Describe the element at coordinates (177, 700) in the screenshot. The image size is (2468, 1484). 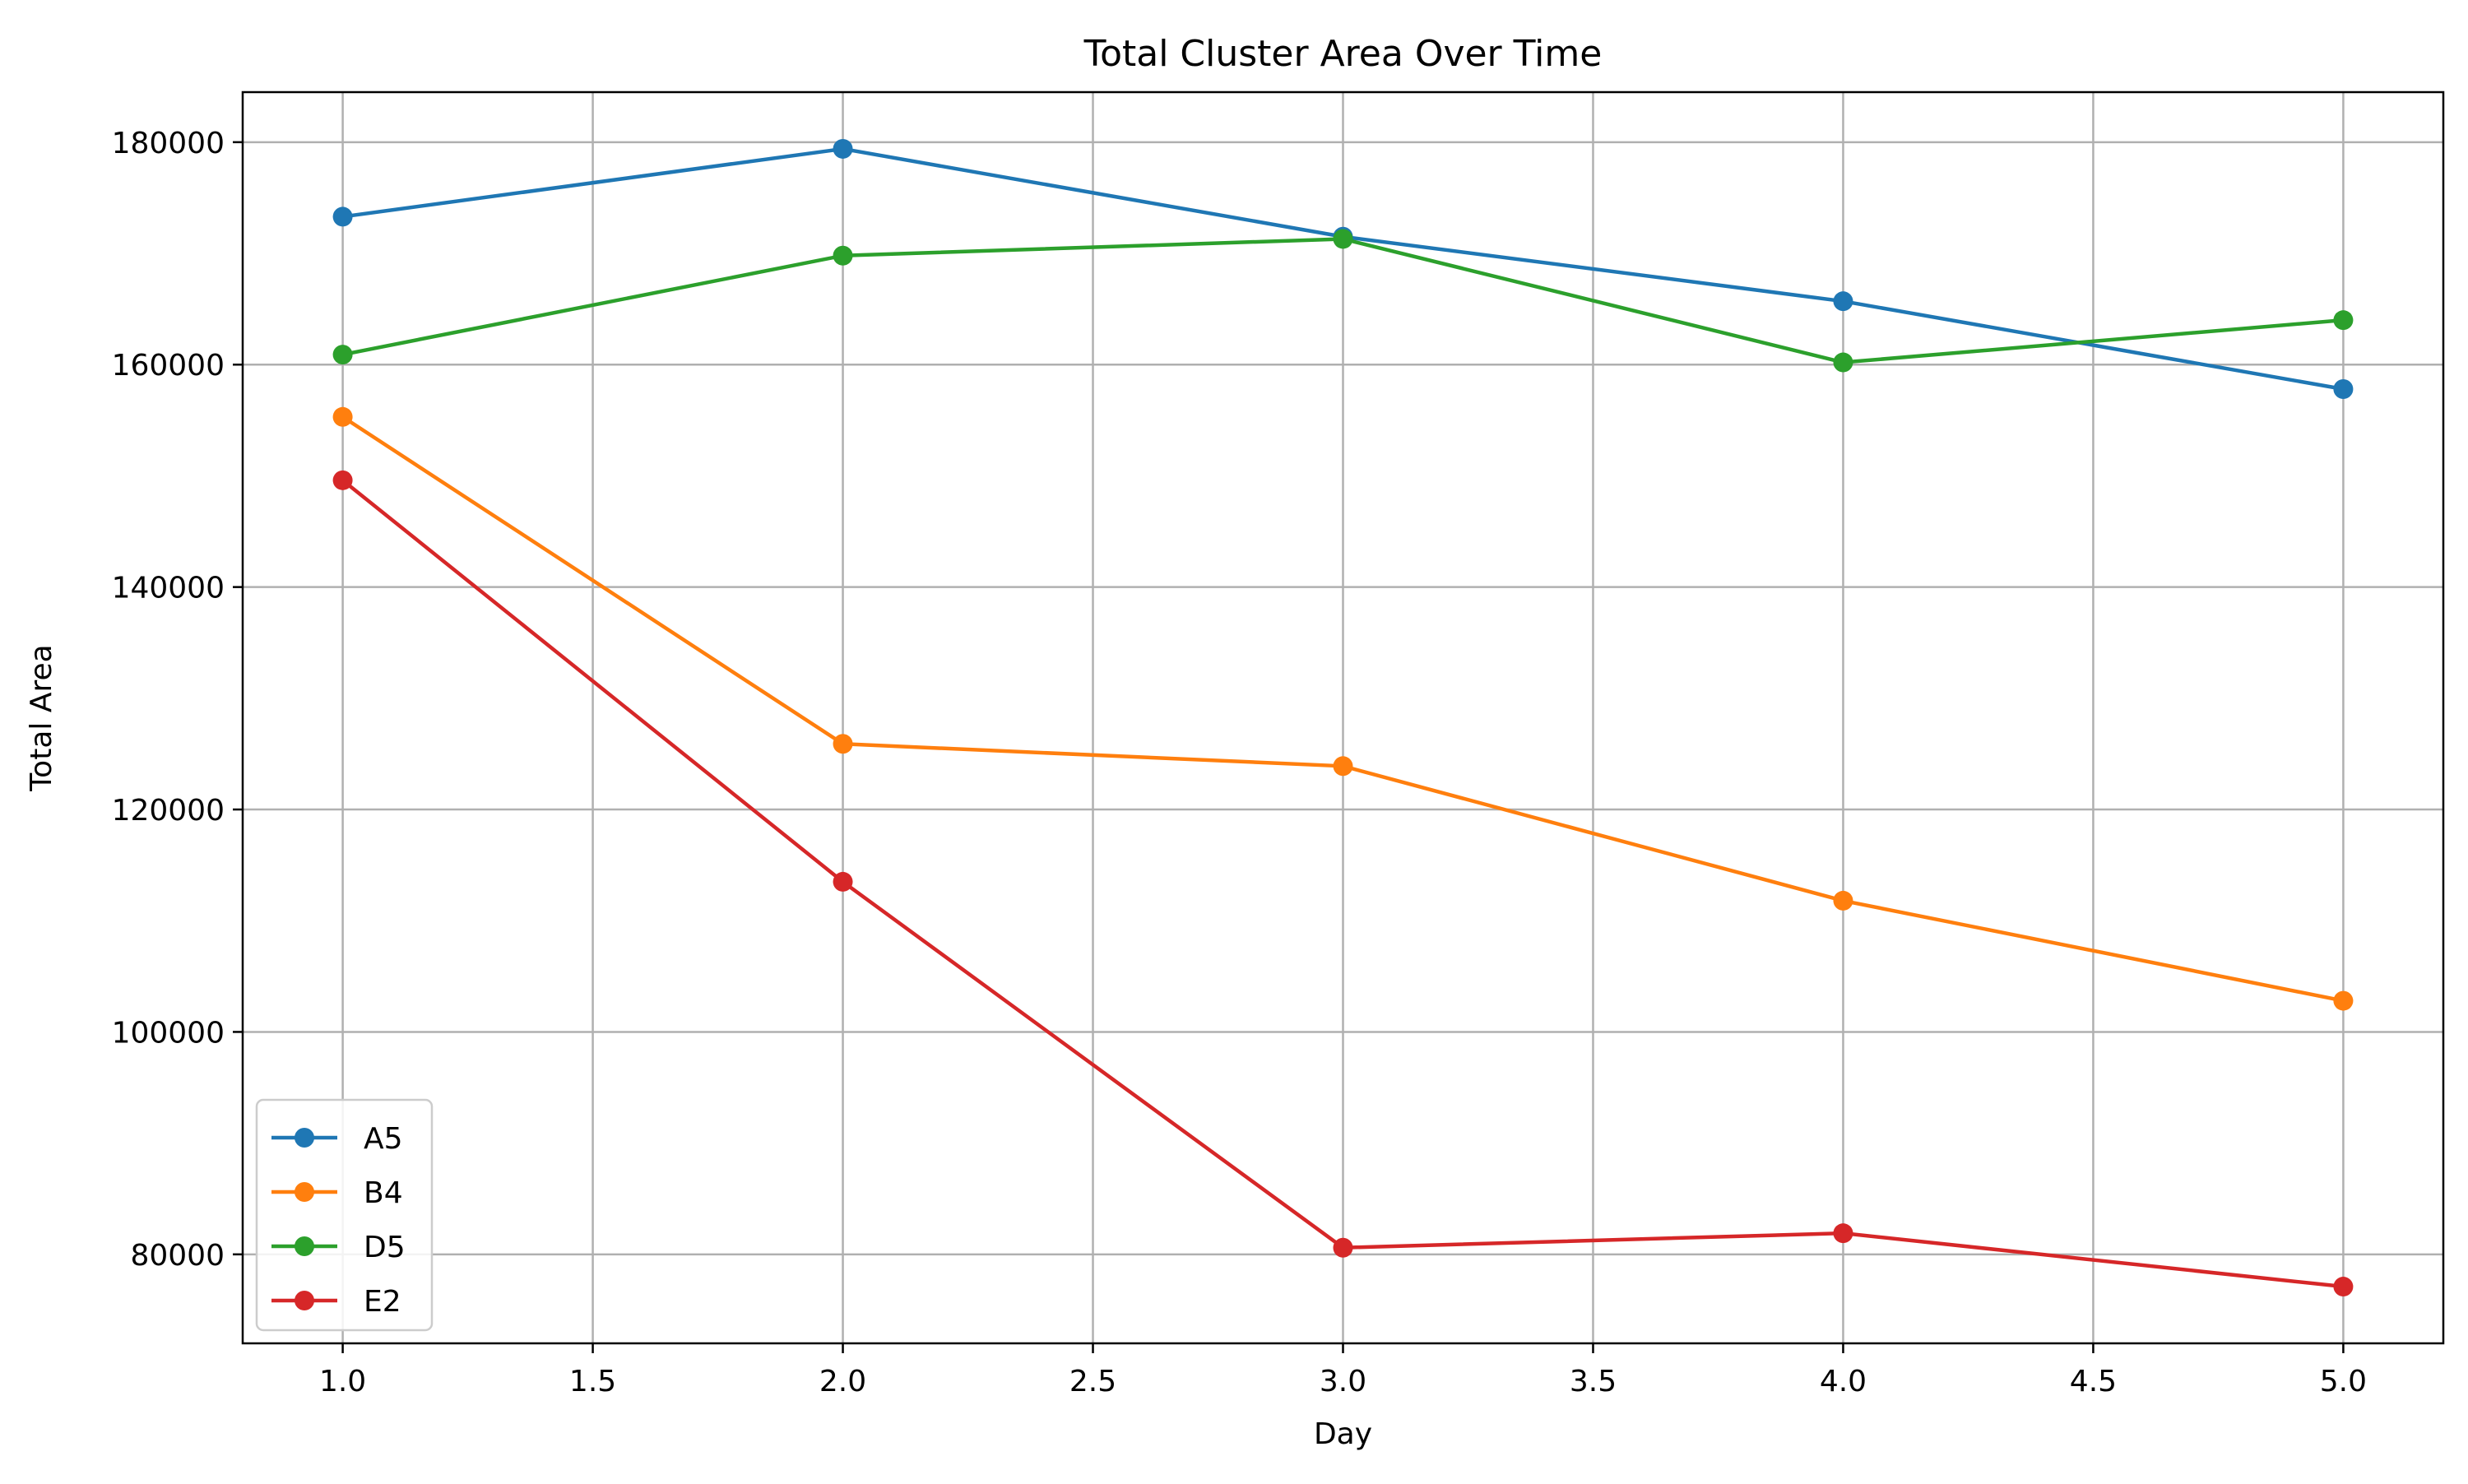
I see `y-axis-ticks: 80000 100000 120000 140000 160000 180000` at that location.